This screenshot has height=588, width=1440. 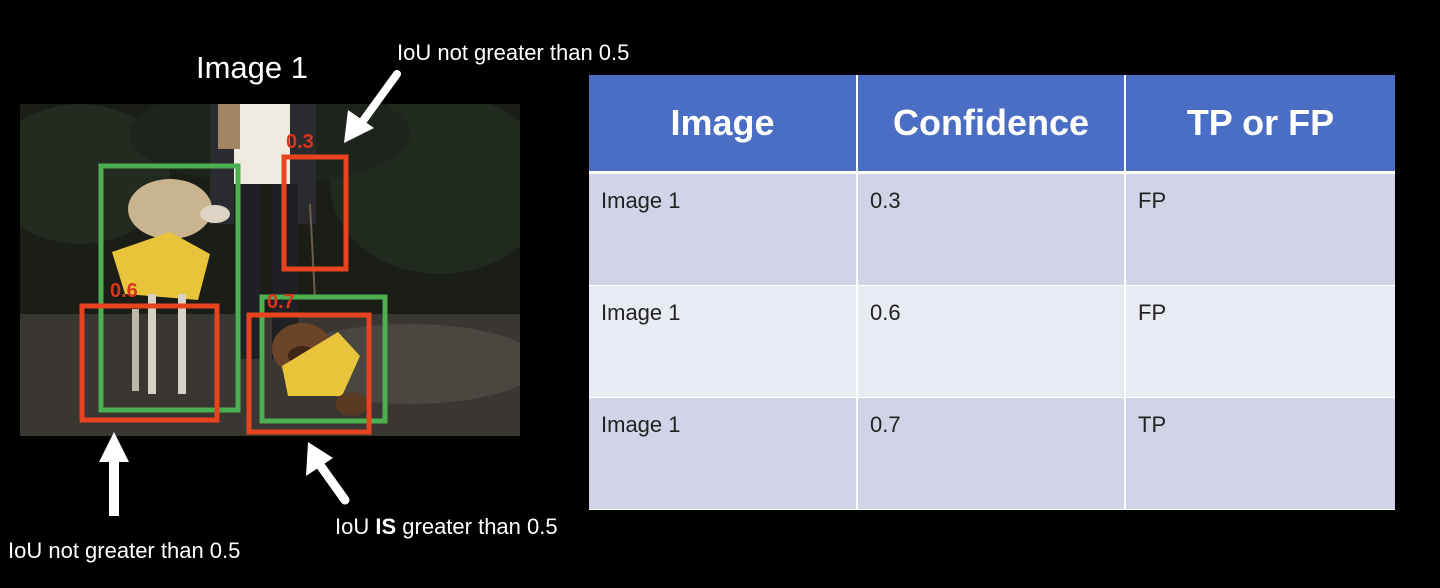 I want to click on greyhound-snout, so click(x=215, y=214).